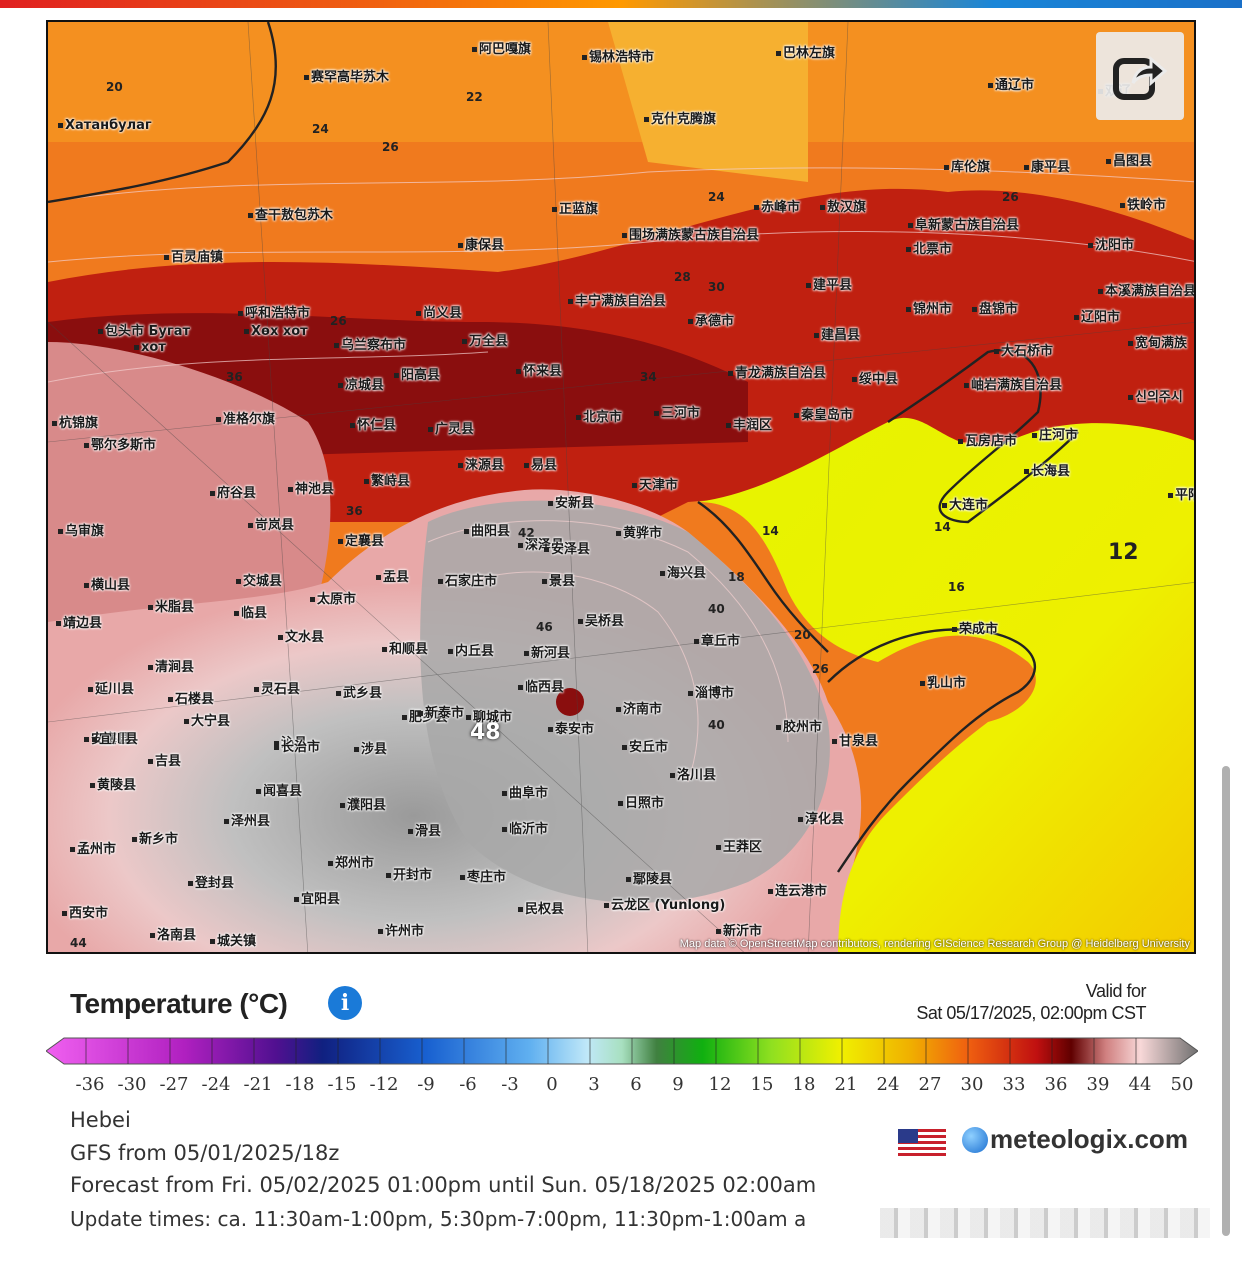  I want to click on map-place-label: 石家庄市, so click(467, 579).